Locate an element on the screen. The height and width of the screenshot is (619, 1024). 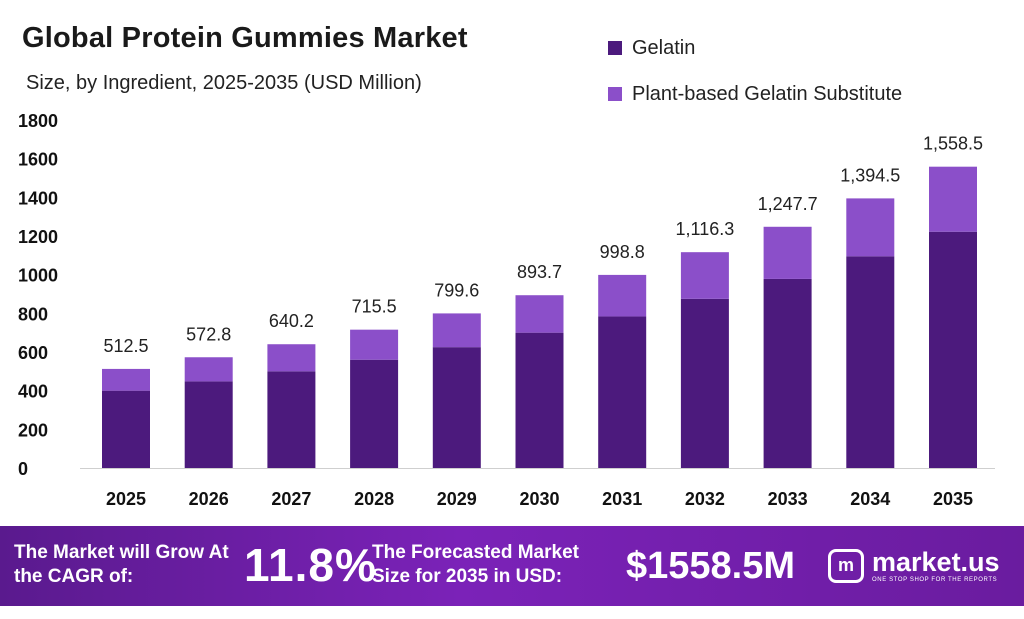
forecast-value: $1558.5M is located at coordinates (711, 566).